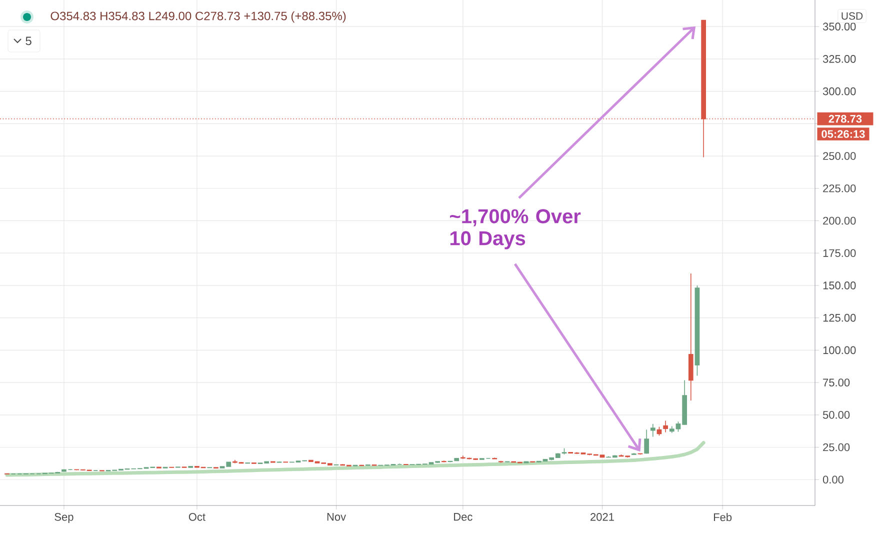 The height and width of the screenshot is (534, 881). I want to click on y-tick-label: 25.00, so click(836, 447).